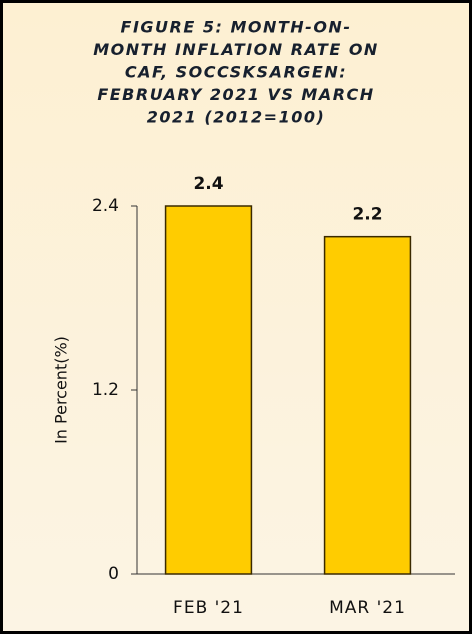 The width and height of the screenshot is (472, 634). I want to click on chart-title: FIGURE 5: MONTH-ON-, so click(236, 27).